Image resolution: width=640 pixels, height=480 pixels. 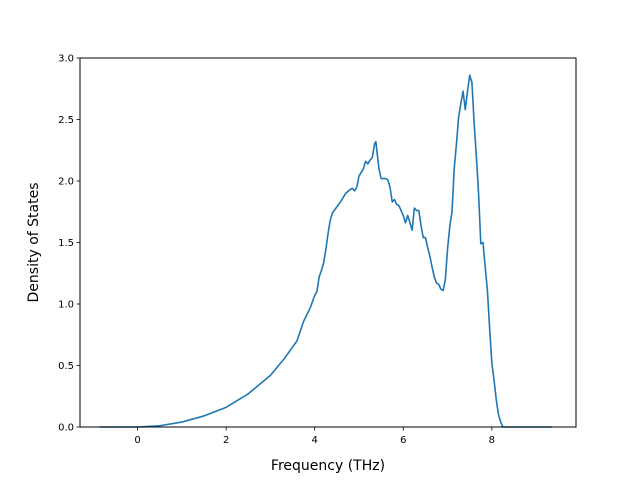 What do you see at coordinates (492, 440) in the screenshot?
I see `x-tick-label: 8` at bounding box center [492, 440].